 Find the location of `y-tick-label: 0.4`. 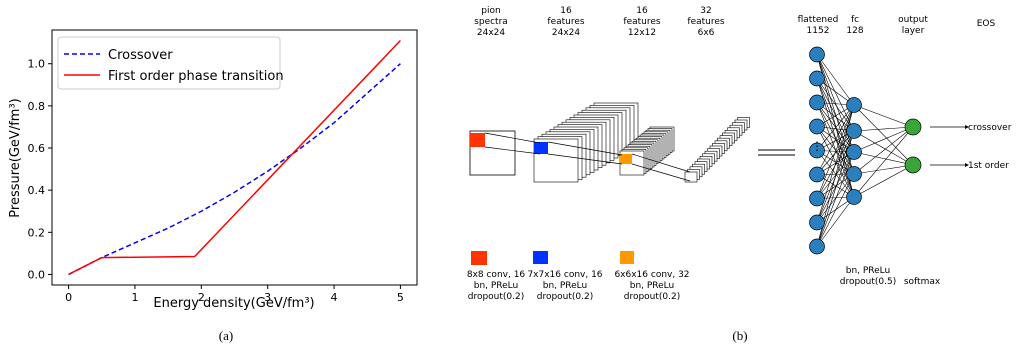

y-tick-label: 0.4 is located at coordinates (37, 190).